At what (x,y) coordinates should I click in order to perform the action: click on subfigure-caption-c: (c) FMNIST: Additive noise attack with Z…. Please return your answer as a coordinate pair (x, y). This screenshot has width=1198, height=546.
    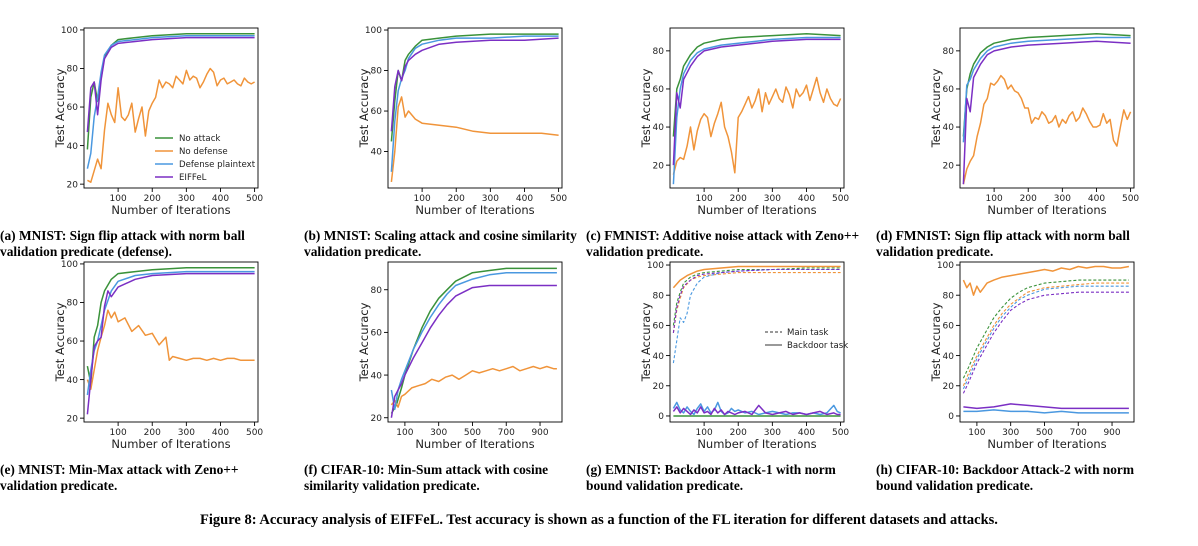
    Looking at the image, I should click on (723, 243).